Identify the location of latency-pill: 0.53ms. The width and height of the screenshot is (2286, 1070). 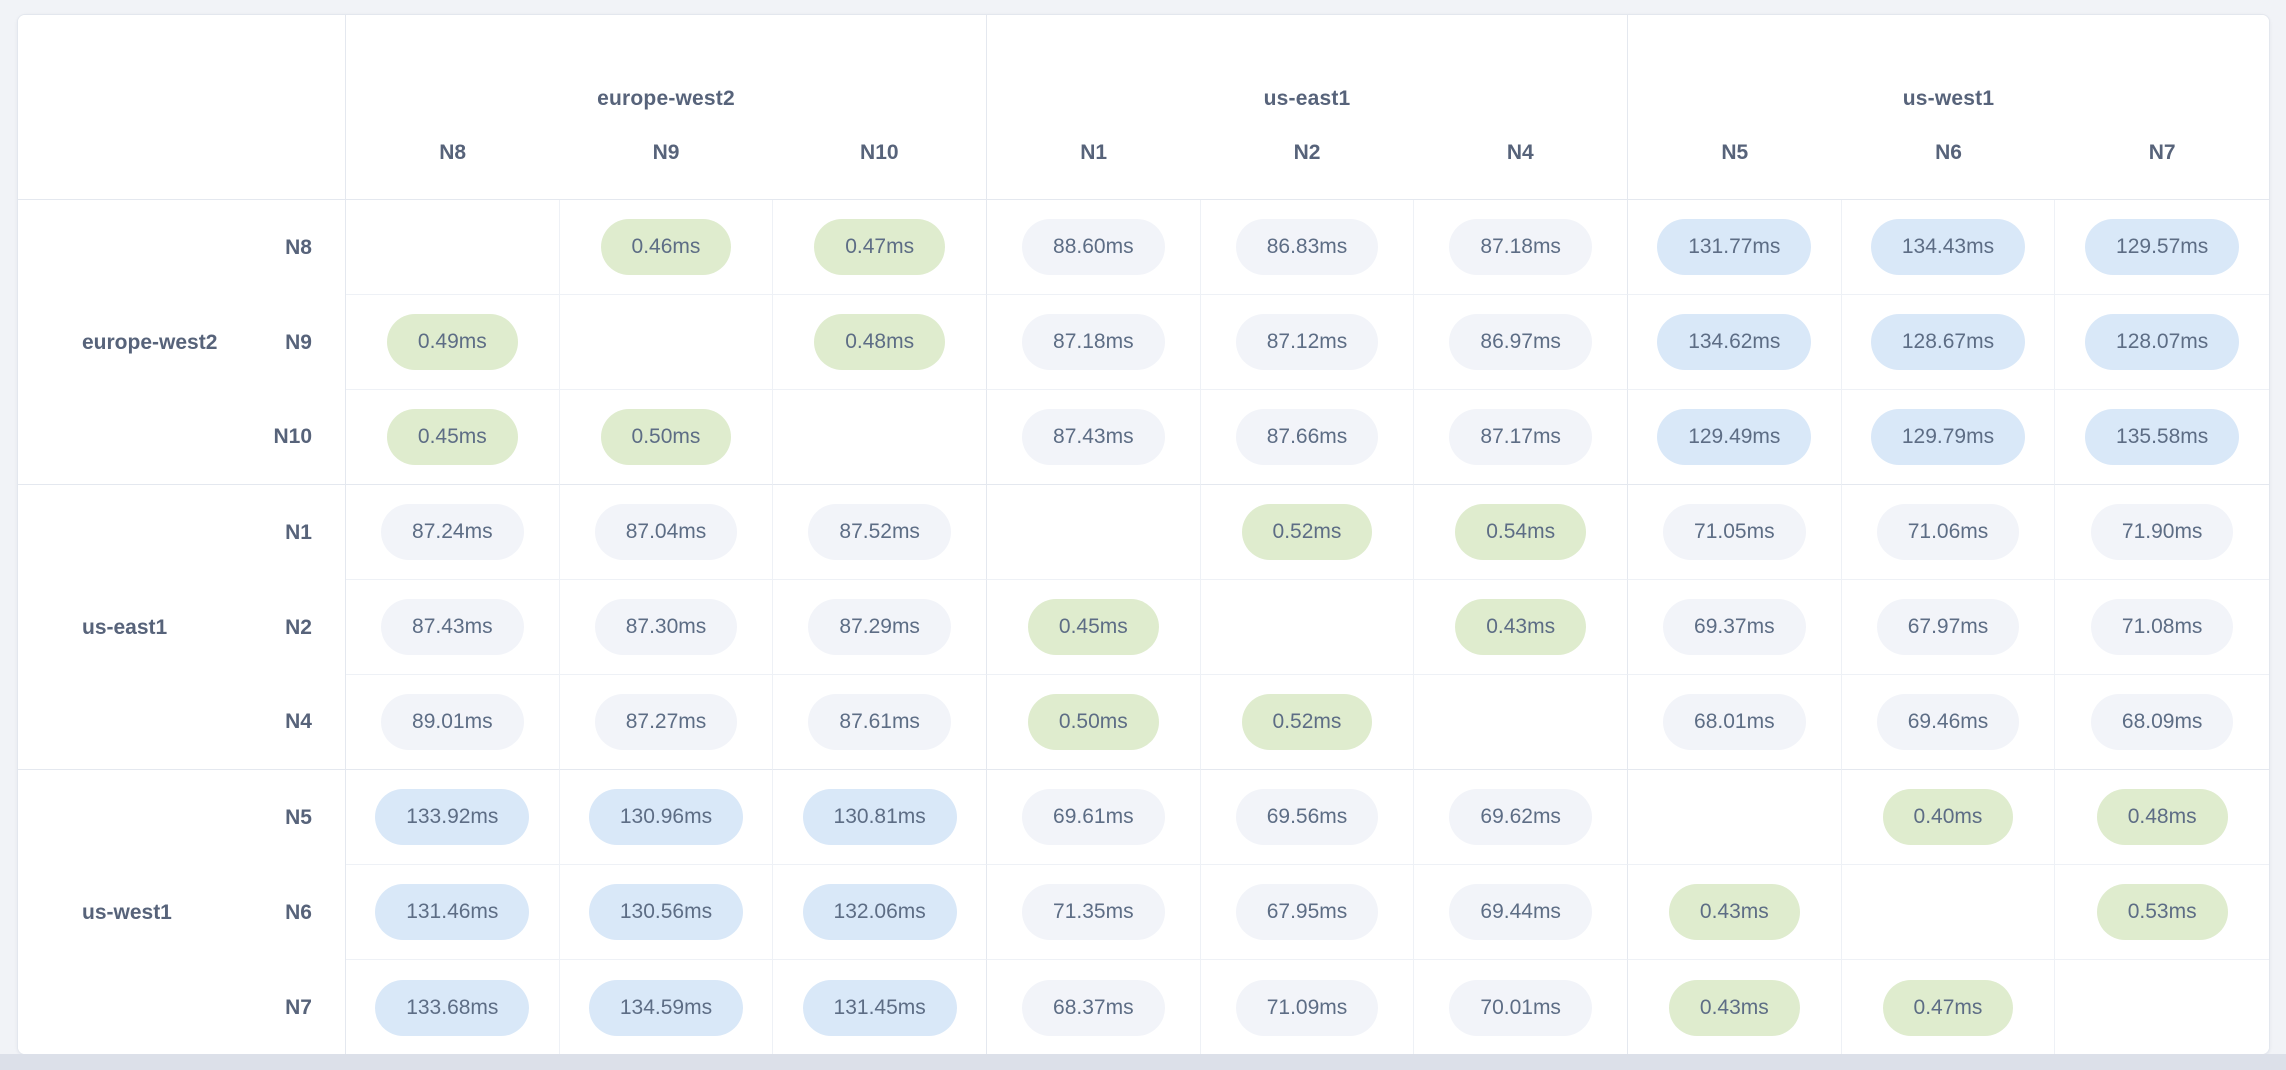
(2162, 912).